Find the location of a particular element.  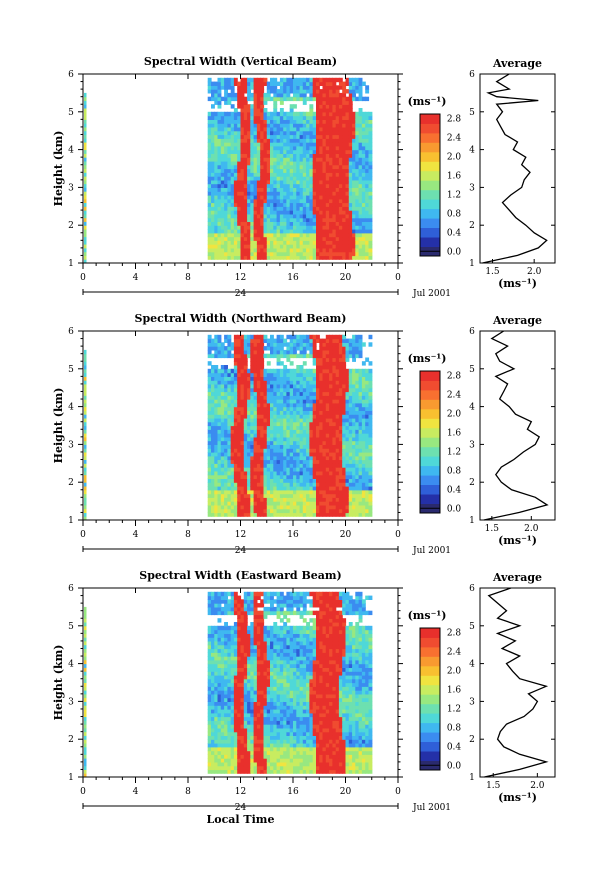

panel-title: Spectral Width (Northward Beam) is located at coordinates (241, 318).